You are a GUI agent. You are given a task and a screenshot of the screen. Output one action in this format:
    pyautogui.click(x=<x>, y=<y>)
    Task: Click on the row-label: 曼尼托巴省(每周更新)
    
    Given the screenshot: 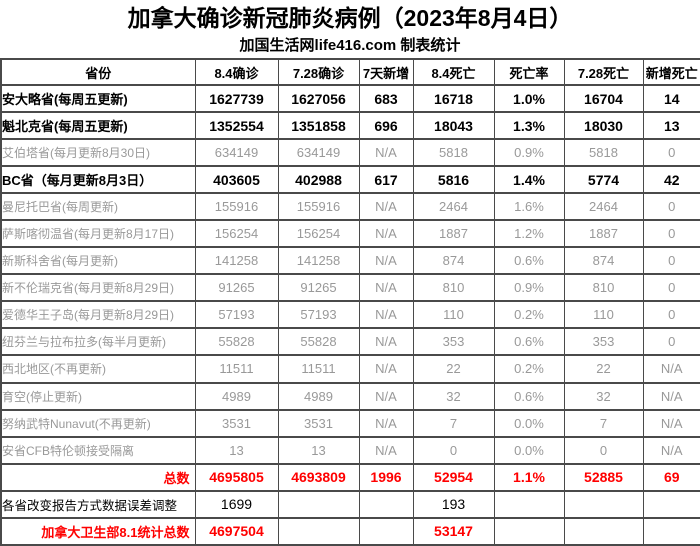 What is the action you would take?
    pyautogui.click(x=98, y=207)
    